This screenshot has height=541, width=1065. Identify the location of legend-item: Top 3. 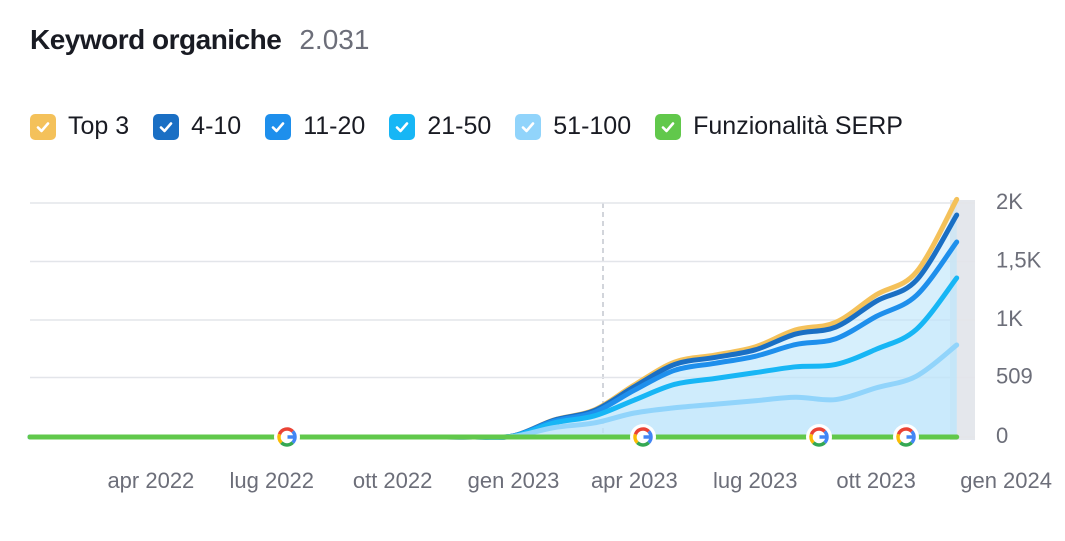
(79, 126).